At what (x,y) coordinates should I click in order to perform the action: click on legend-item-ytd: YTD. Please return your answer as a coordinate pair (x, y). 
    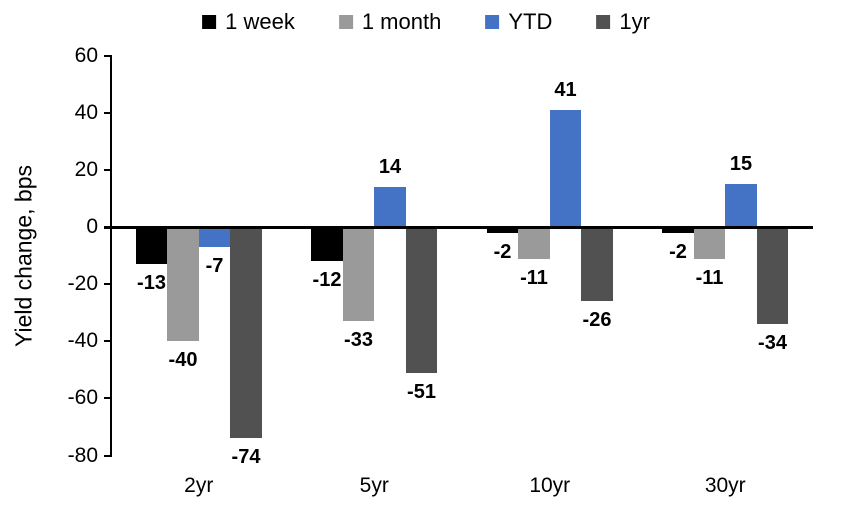
    Looking at the image, I should click on (518, 22).